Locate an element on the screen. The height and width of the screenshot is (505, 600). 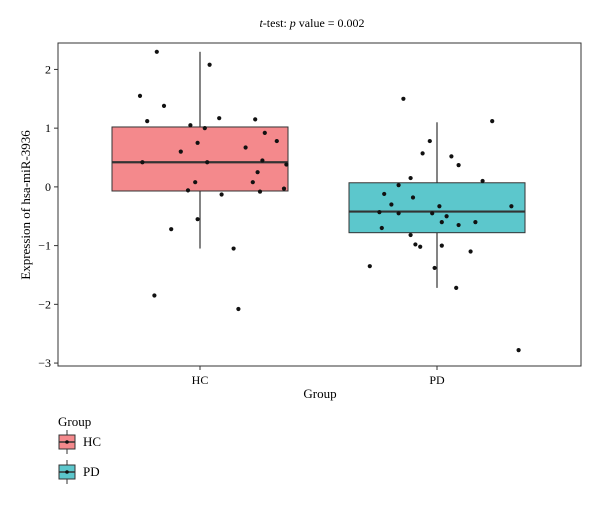
box-pd is located at coordinates (437, 208).